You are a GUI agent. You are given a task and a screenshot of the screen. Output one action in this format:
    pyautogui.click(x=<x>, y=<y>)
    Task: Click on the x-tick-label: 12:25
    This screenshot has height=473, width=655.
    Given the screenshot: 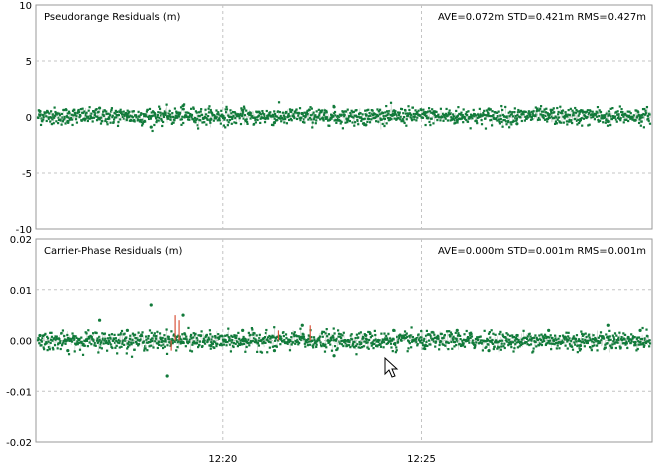 What is the action you would take?
    pyautogui.click(x=421, y=459)
    